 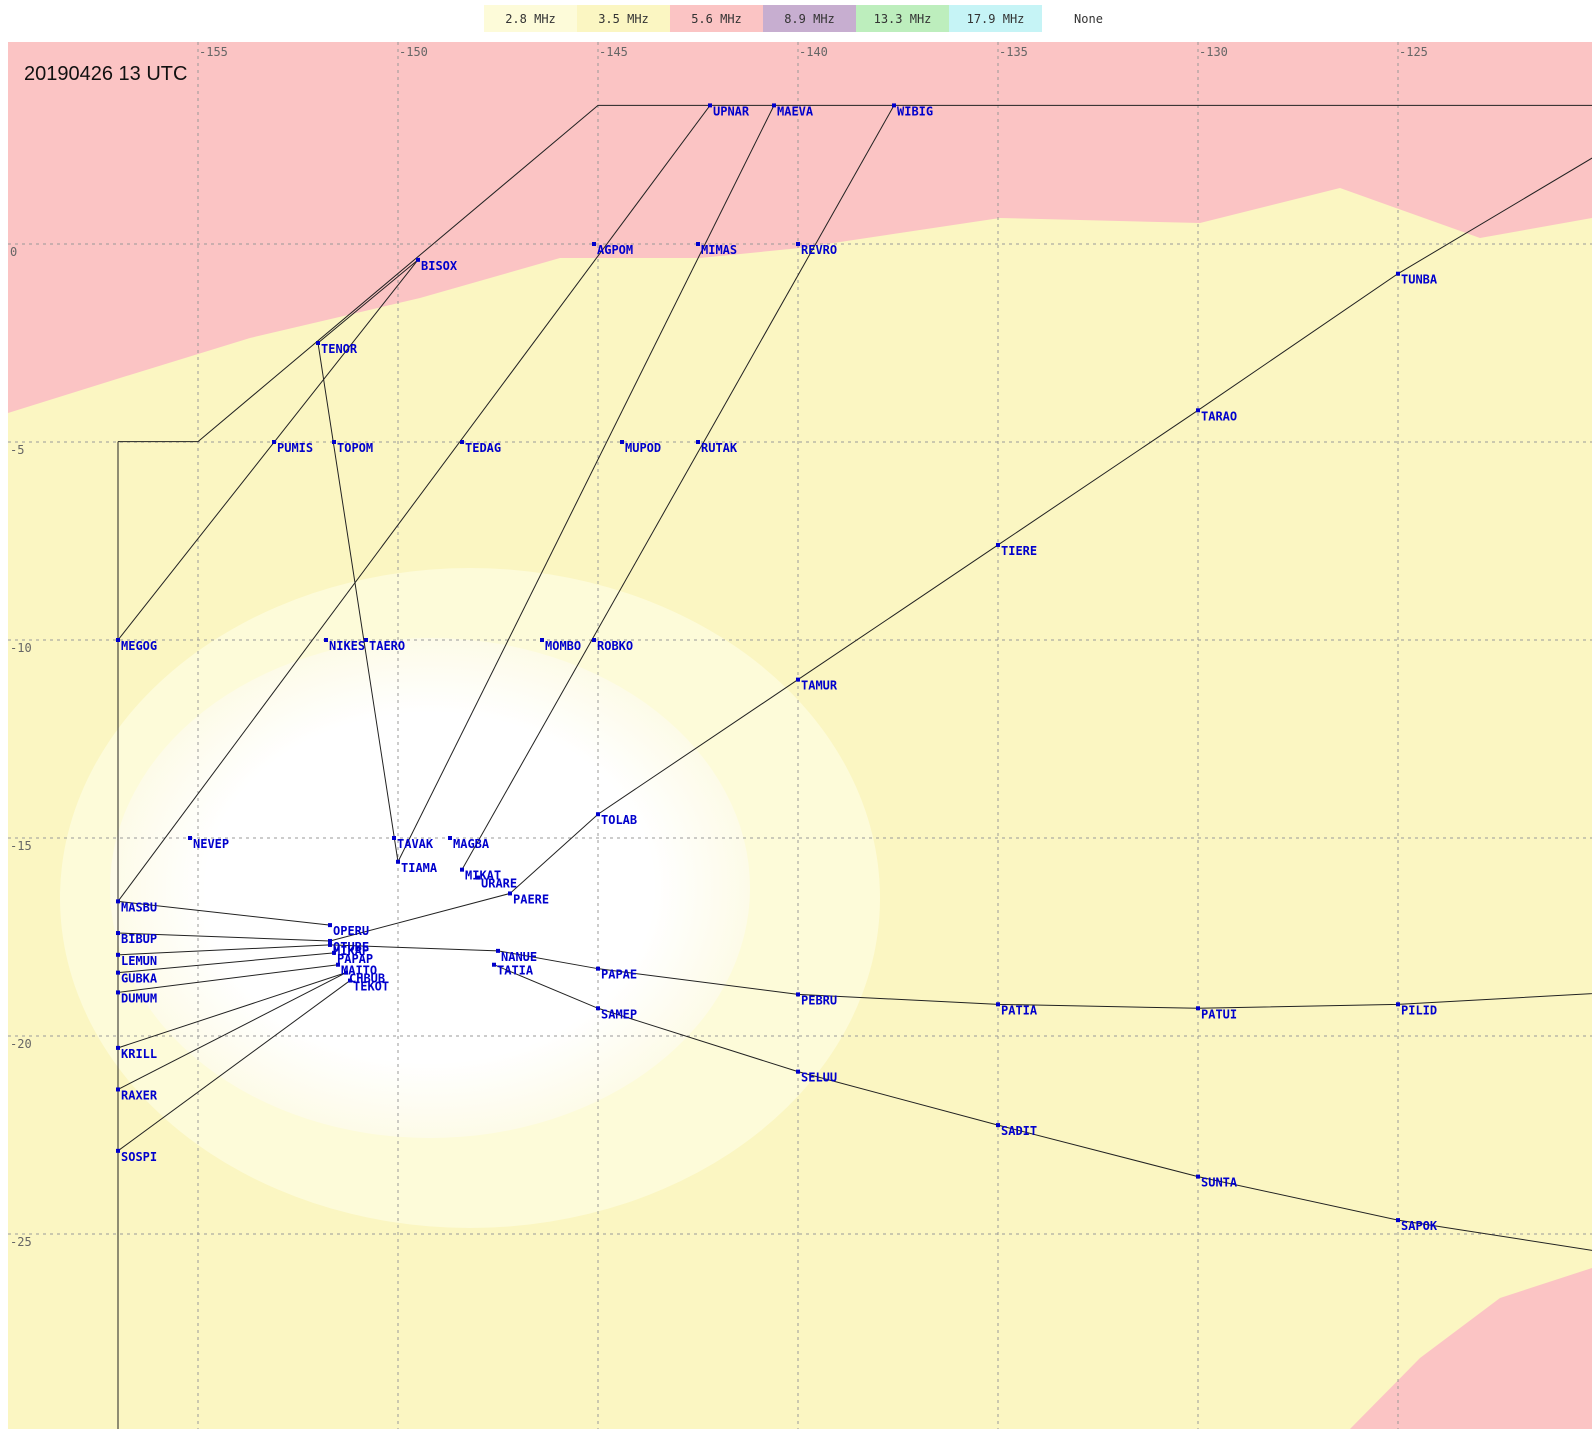 I want to click on waypoint: PILID, so click(x=1416, y=1009).